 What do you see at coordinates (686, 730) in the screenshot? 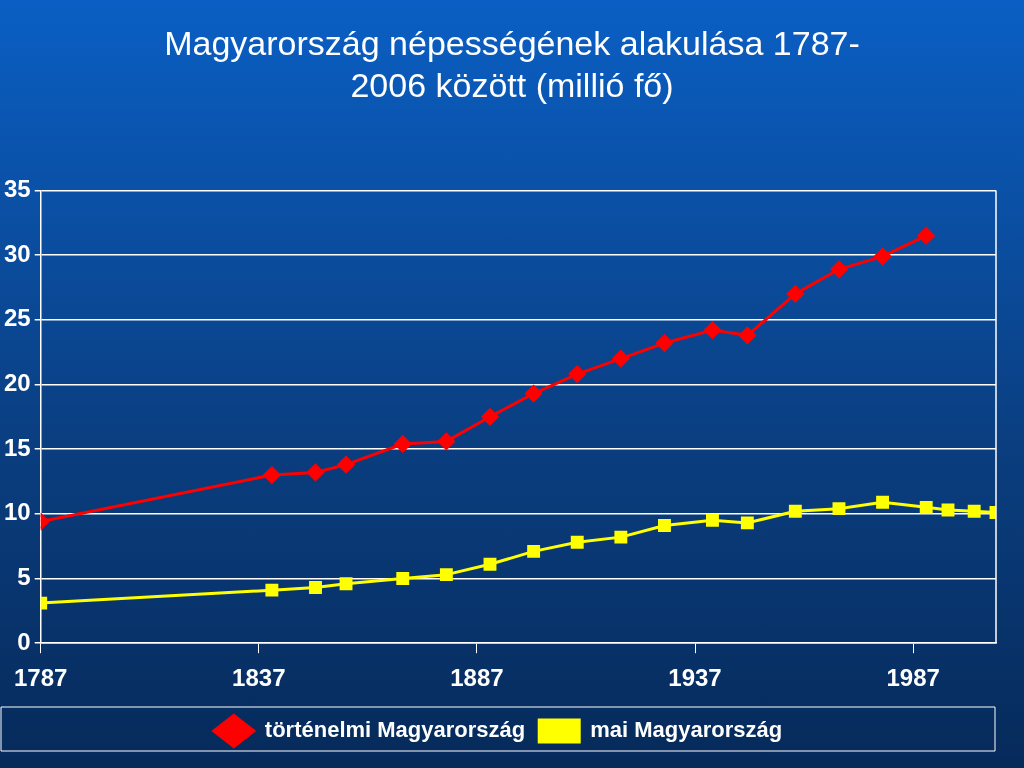
I see `legend-label: mai Magyarország` at bounding box center [686, 730].